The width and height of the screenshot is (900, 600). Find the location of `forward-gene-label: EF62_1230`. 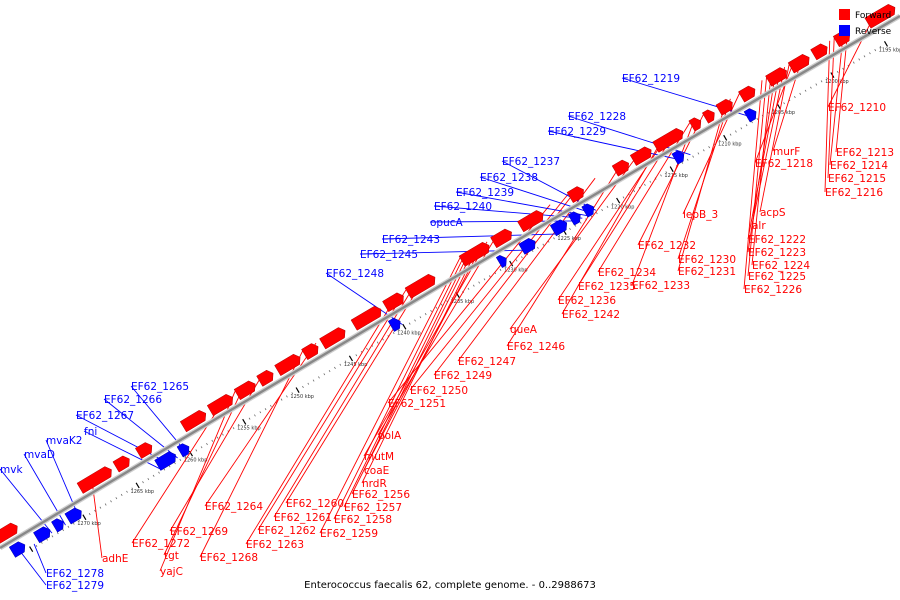

forward-gene-label: EF62_1230 is located at coordinates (707, 260).